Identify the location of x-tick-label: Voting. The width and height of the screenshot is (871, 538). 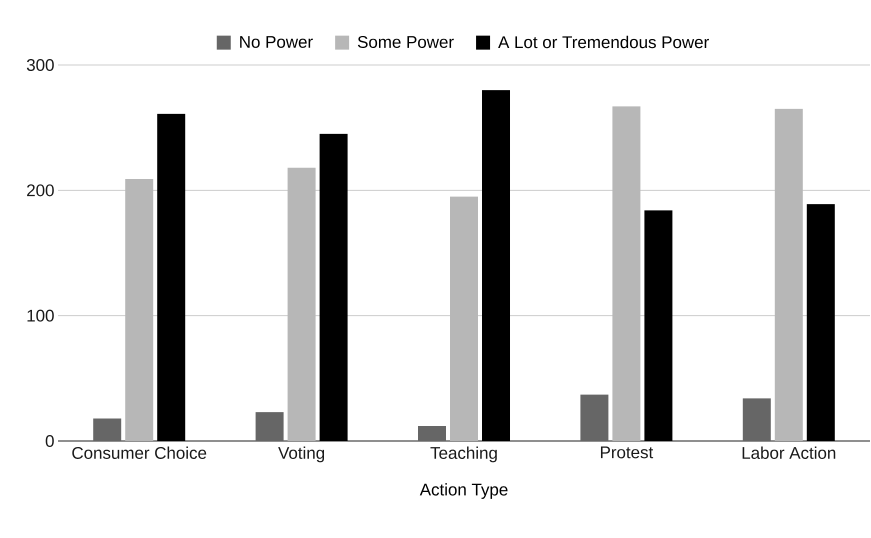
(301, 454).